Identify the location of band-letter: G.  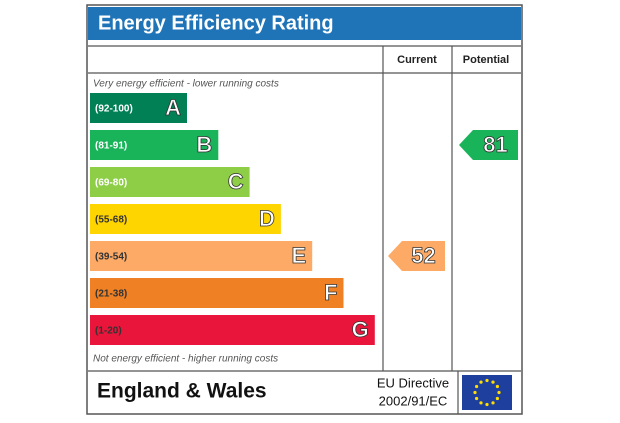
(360, 329).